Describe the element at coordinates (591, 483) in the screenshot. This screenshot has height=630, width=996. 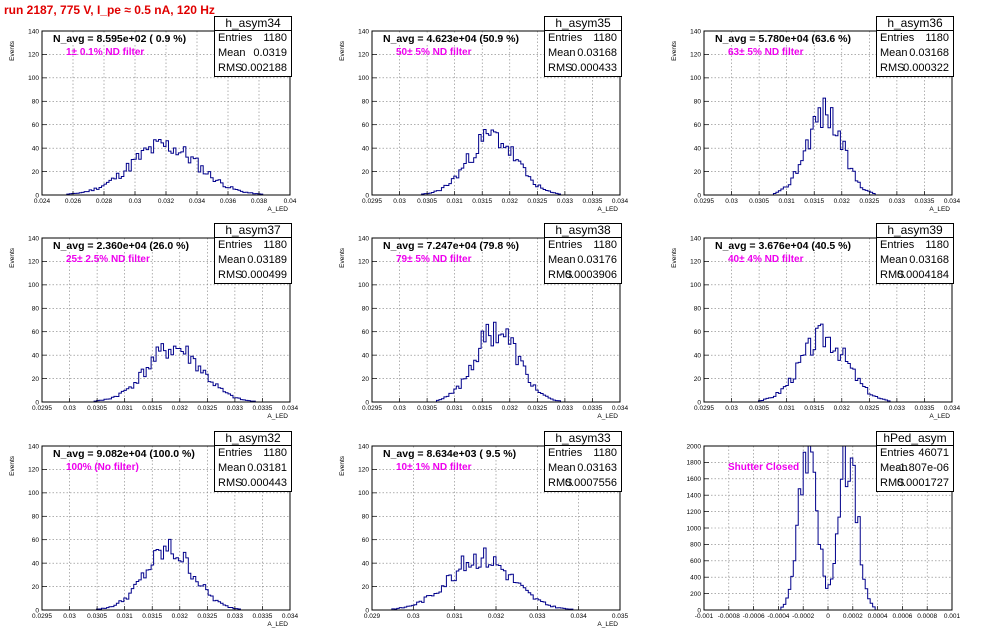
I see `stats-value: 0.0007556` at that location.